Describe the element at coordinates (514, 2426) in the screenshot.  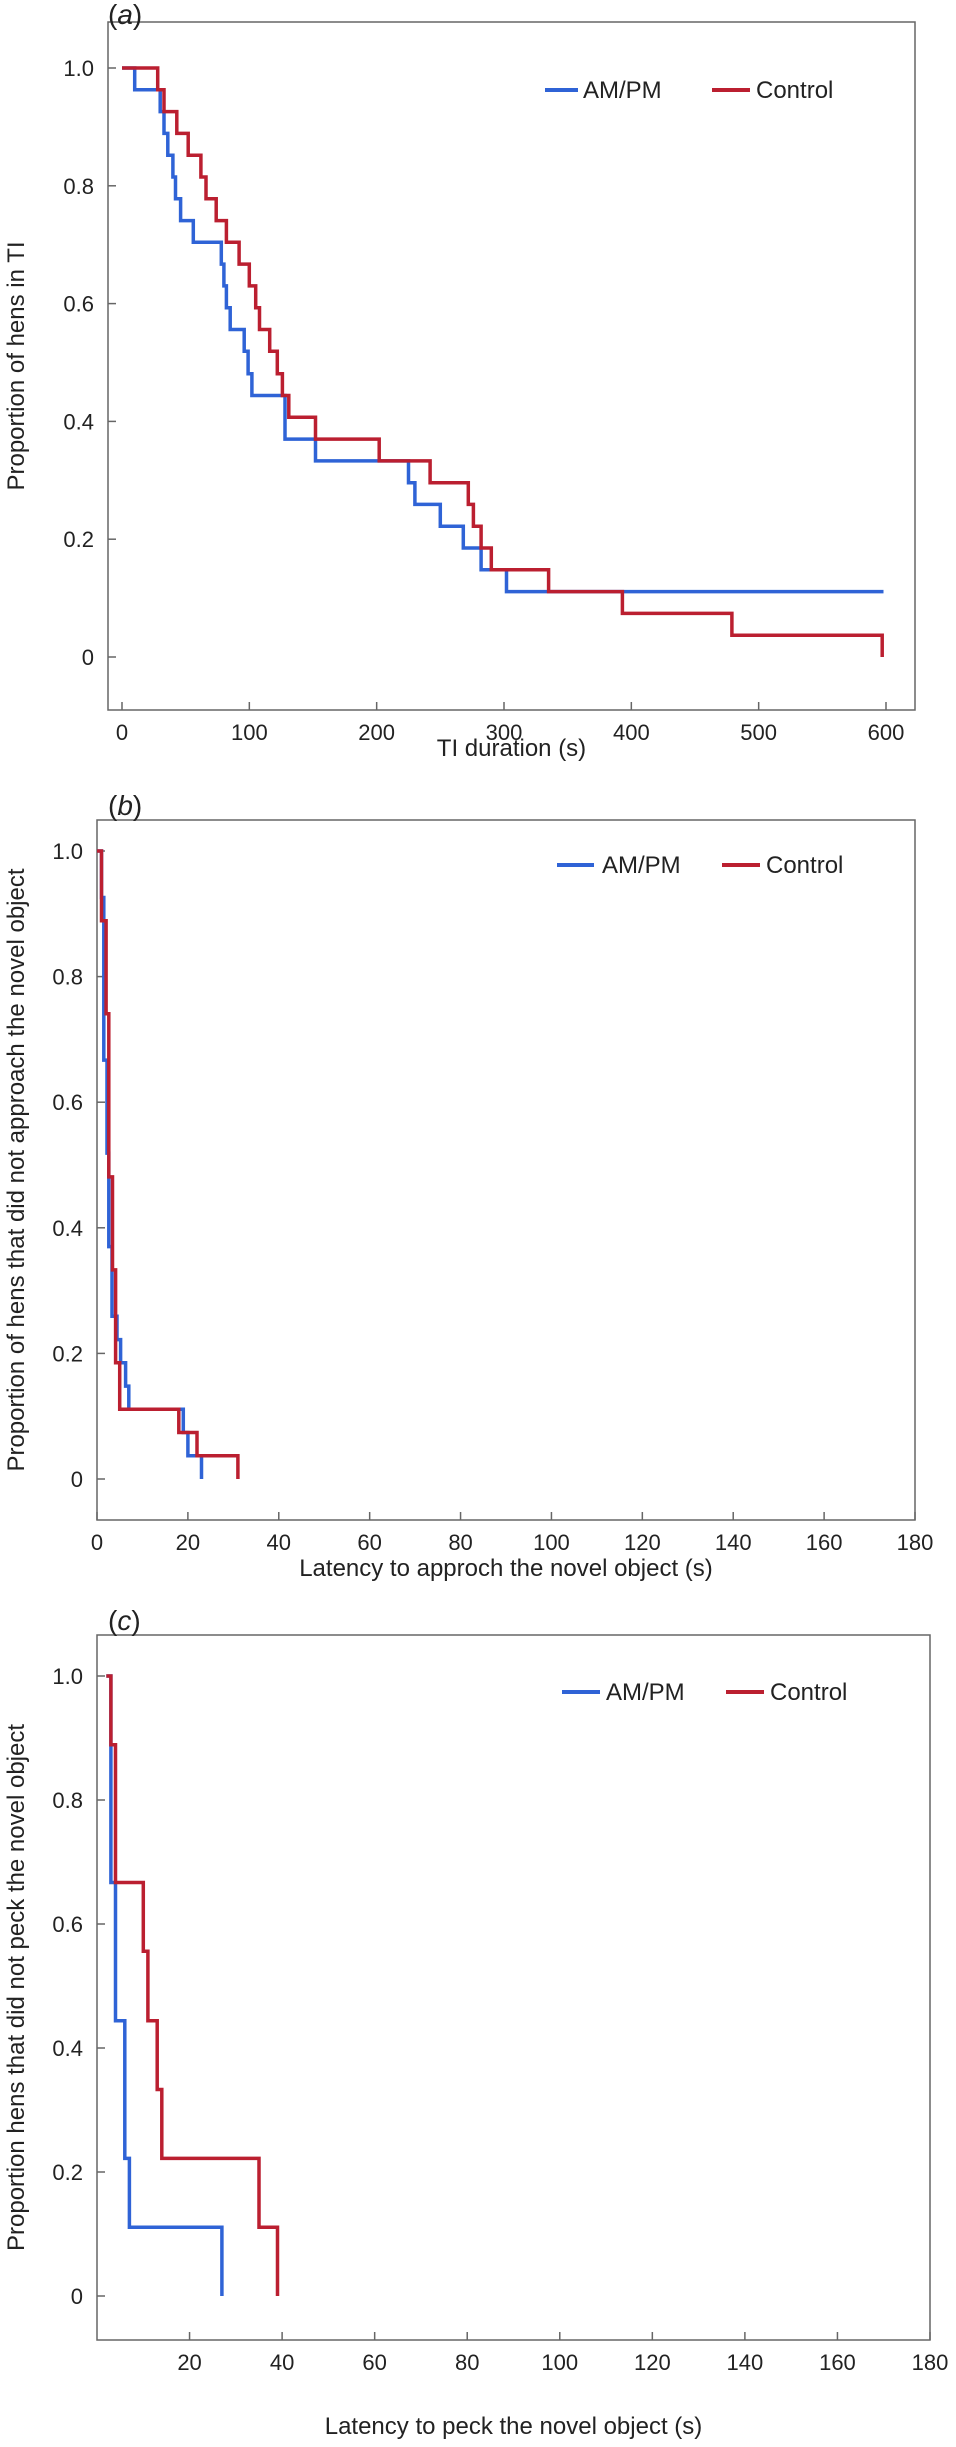
I see `x-axis-label: Latency to peck the novel object (s)` at that location.